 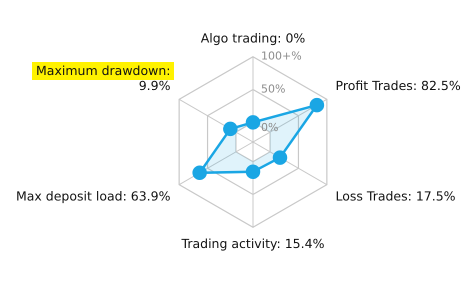 What do you see at coordinates (252, 244) in the screenshot?
I see `spoke-label: Trading activity: 15.4%` at bounding box center [252, 244].